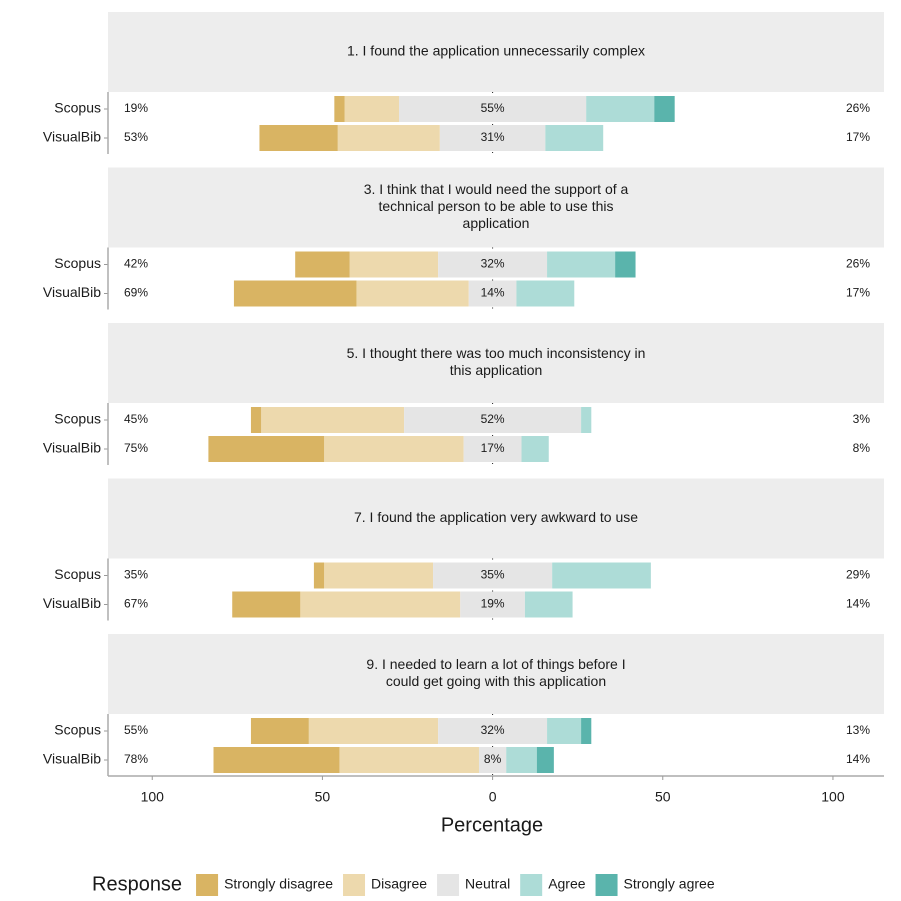 This screenshot has height=901, width=901. What do you see at coordinates (493, 419) in the screenshot?
I see `neutral-label: 52%` at bounding box center [493, 419].